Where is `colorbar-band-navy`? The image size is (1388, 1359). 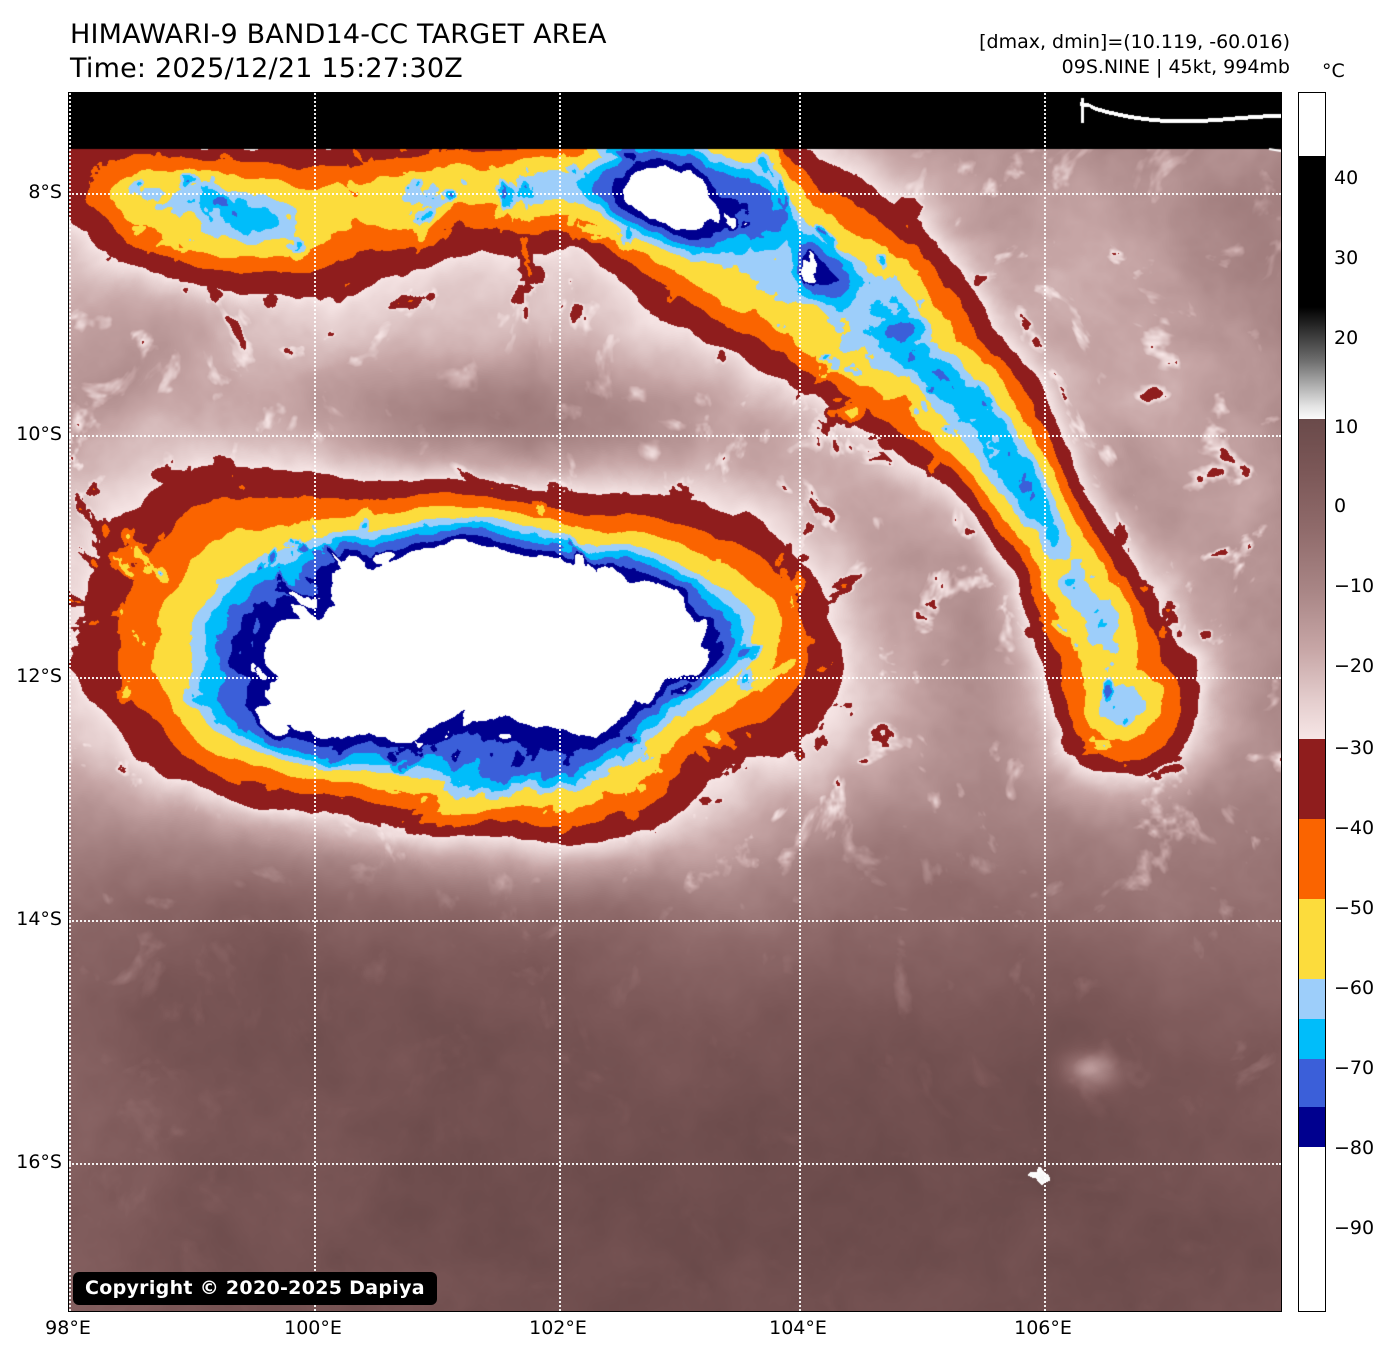 colorbar-band-navy is located at coordinates (1312, 1127).